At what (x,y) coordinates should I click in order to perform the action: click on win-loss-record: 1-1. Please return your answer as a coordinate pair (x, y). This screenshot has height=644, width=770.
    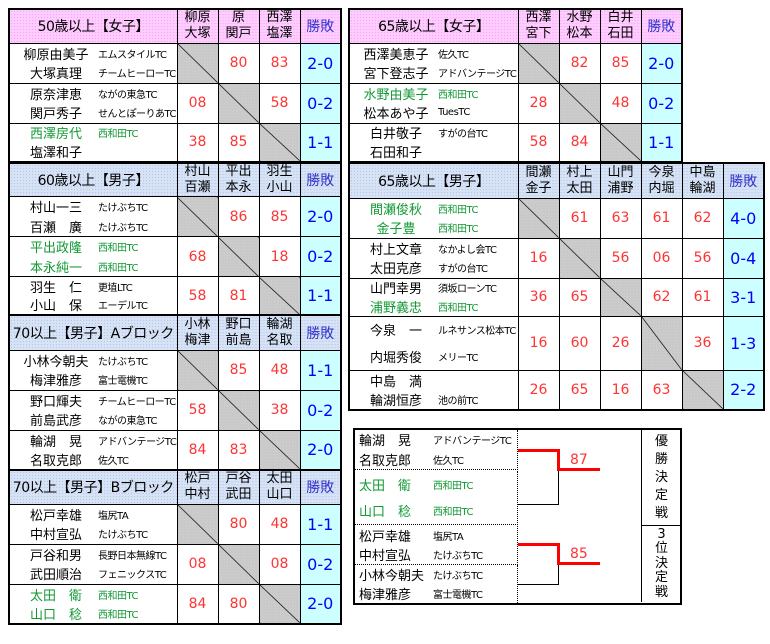
    Looking at the image, I should click on (661, 142).